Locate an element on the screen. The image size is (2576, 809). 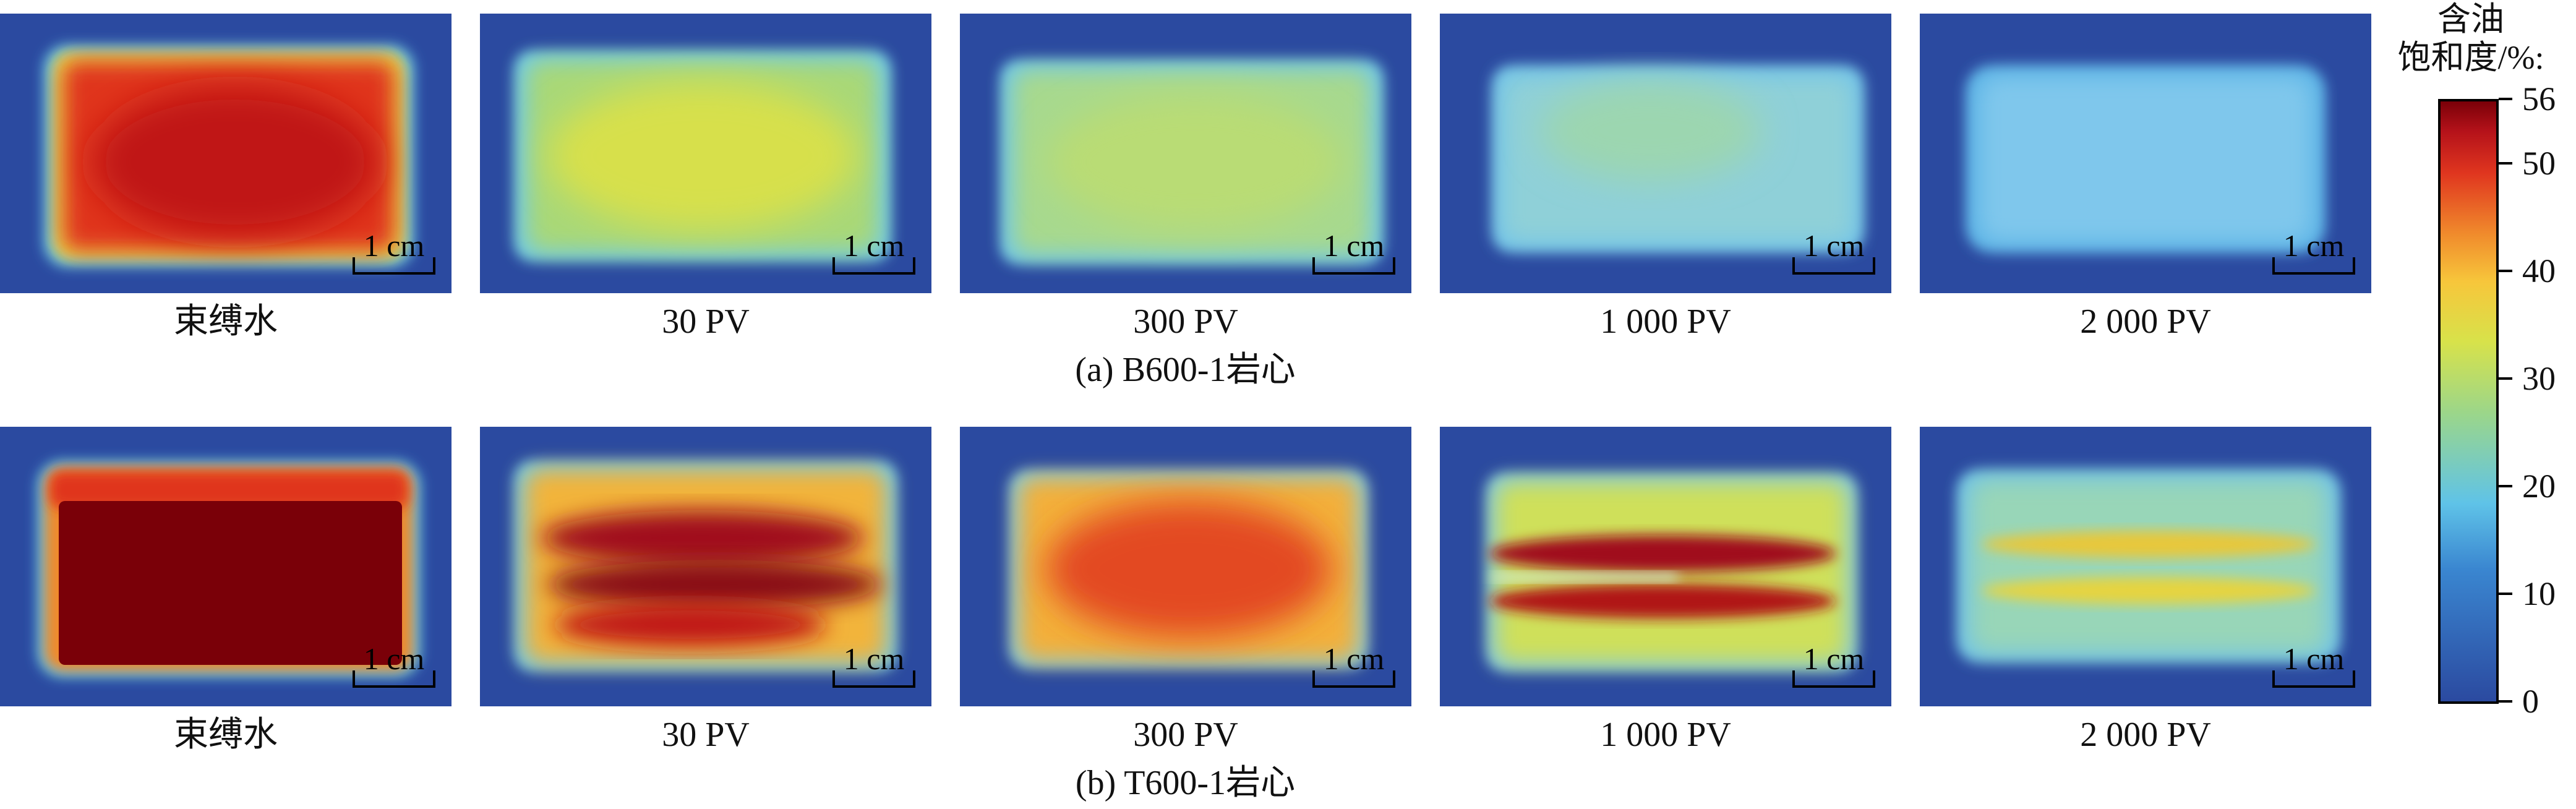
colorbar-tick-label: 0 is located at coordinates (2530, 701).